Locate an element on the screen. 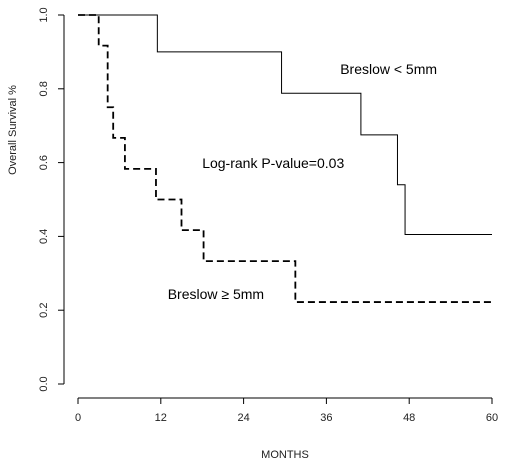  x-axis-title: MONTHS is located at coordinates (285, 455).